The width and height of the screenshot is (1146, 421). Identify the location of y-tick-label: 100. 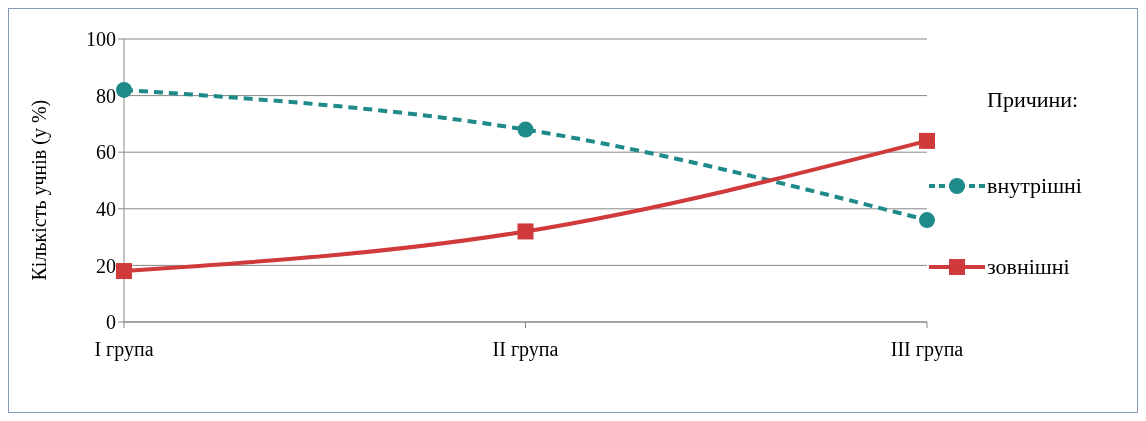
(101, 39).